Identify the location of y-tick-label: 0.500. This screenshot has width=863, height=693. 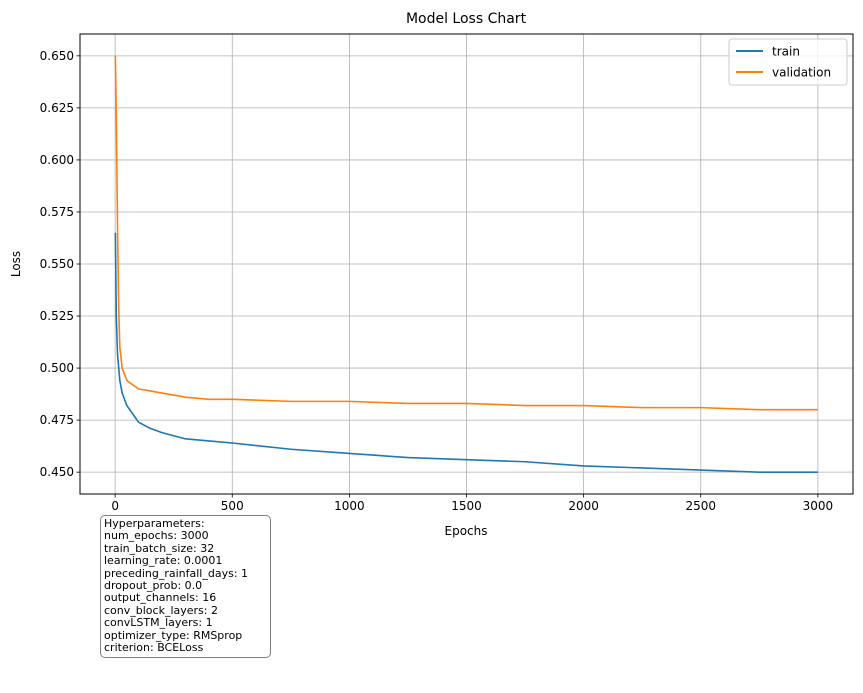
(57, 368).